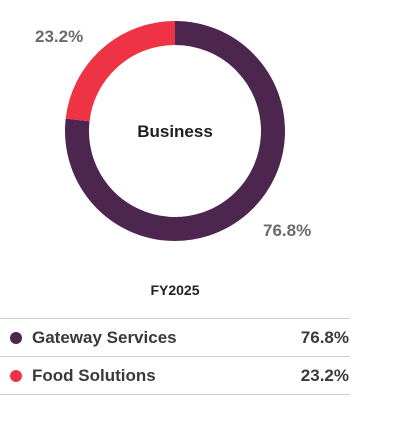 The width and height of the screenshot is (400, 443). I want to click on slice-label-food-solutions: 23.2%, so click(59, 36).